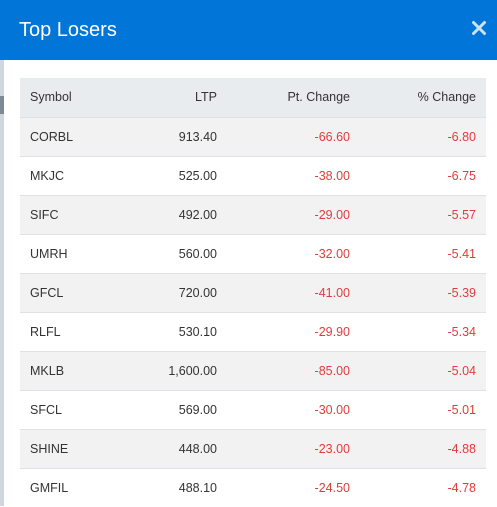 Image resolution: width=497 pixels, height=507 pixels. Describe the element at coordinates (197, 292) in the screenshot. I see `ltp-cell: 720.00` at that location.